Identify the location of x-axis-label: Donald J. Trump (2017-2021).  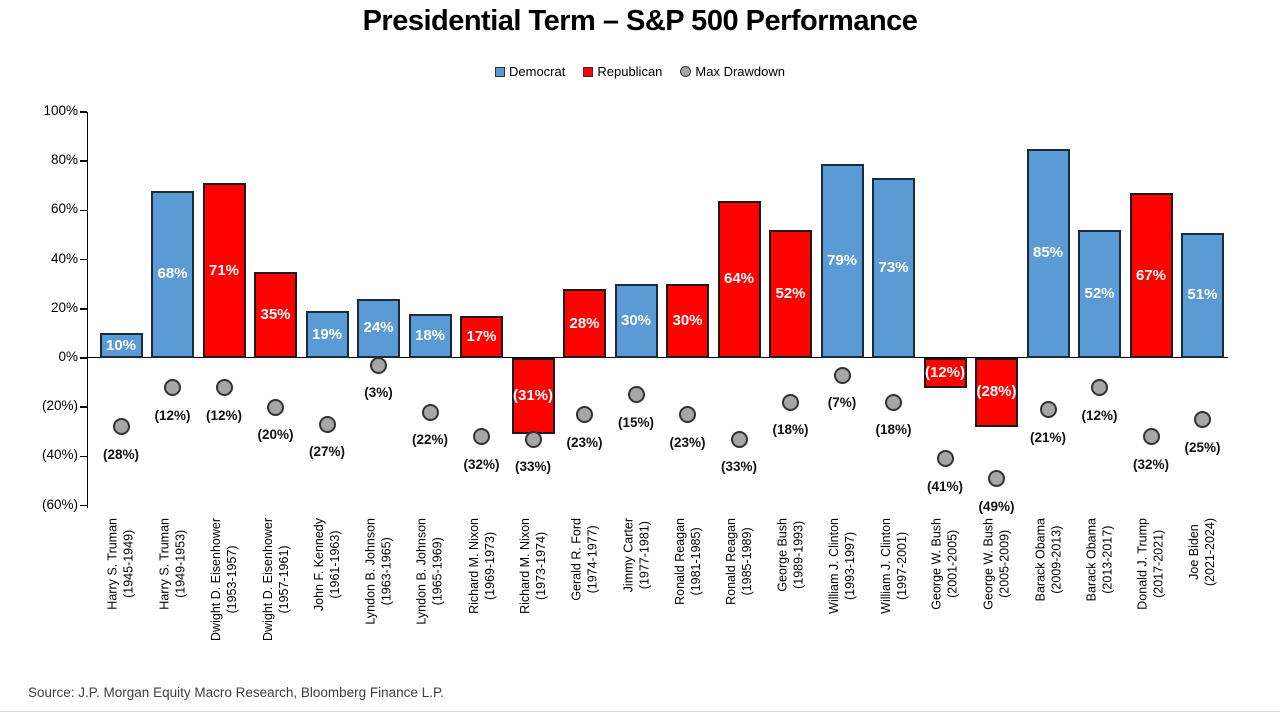
(1151, 564).